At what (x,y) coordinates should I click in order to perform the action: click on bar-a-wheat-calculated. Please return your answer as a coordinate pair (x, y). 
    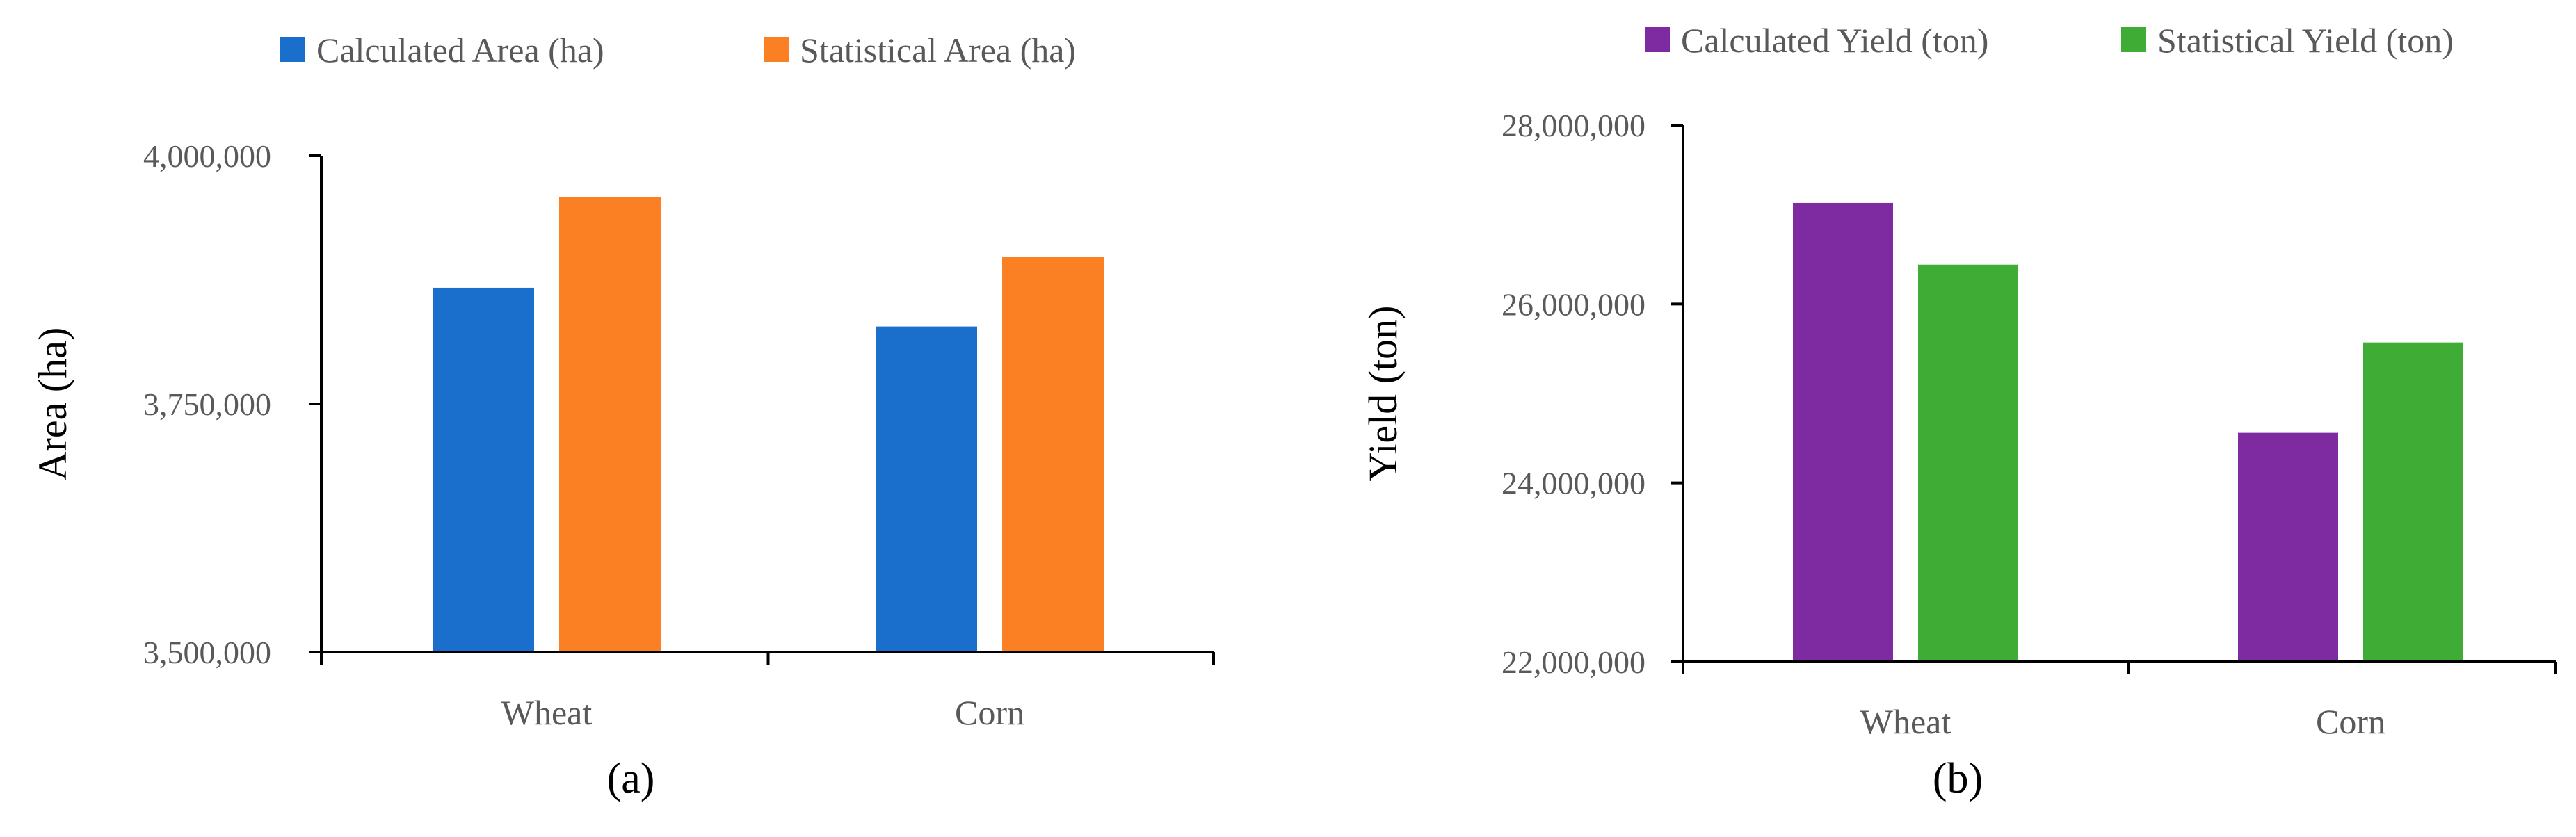
    Looking at the image, I should click on (484, 469).